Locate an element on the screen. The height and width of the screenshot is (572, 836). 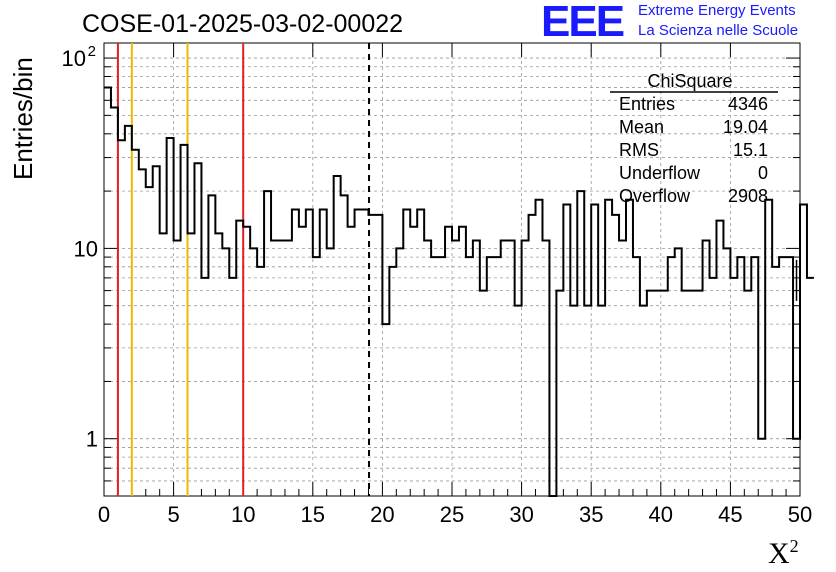
stats-label: Mean is located at coordinates (641, 127).